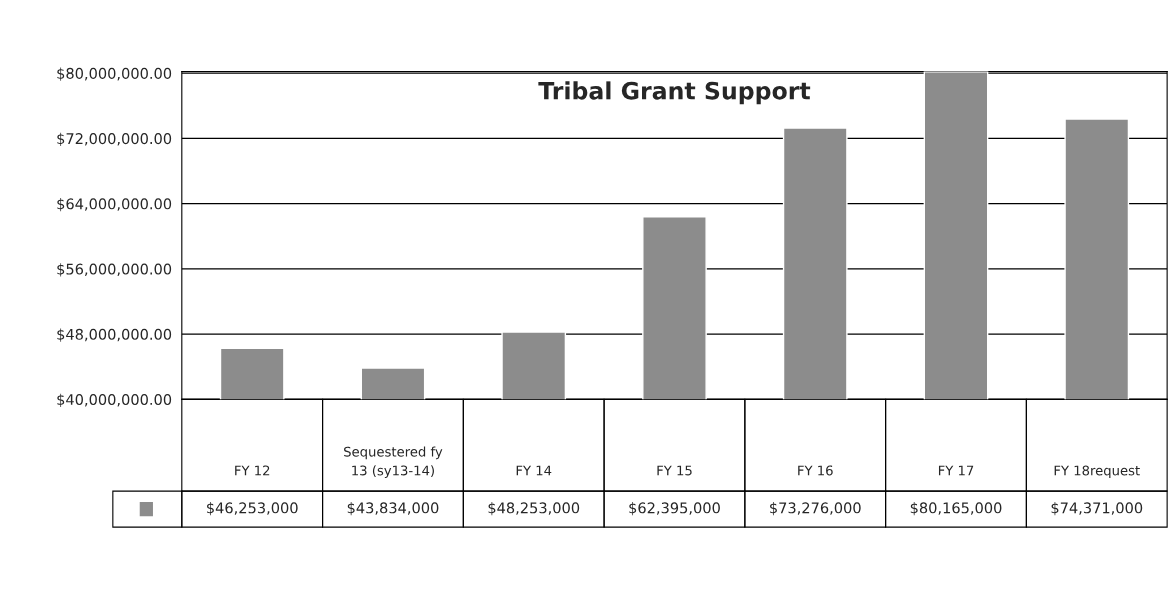  What do you see at coordinates (1097, 471) in the screenshot?
I see `x-tick-label: FY 18request` at bounding box center [1097, 471].